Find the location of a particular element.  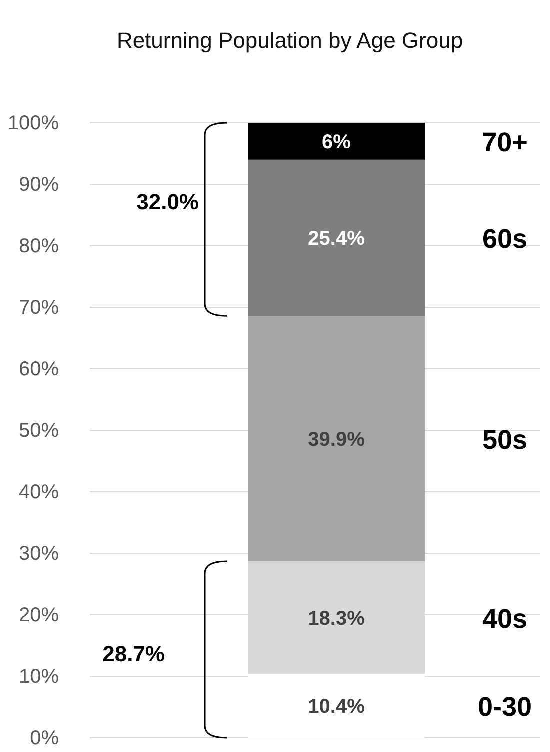

data-label: 25.4% is located at coordinates (337, 239).